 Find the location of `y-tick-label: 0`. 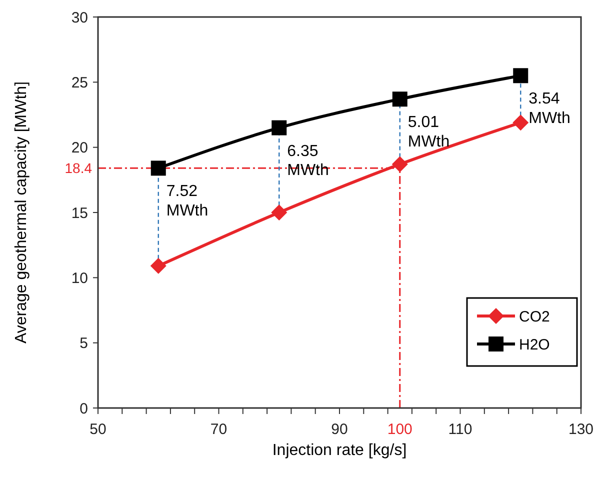

y-tick-label: 0 is located at coordinates (84, 409).